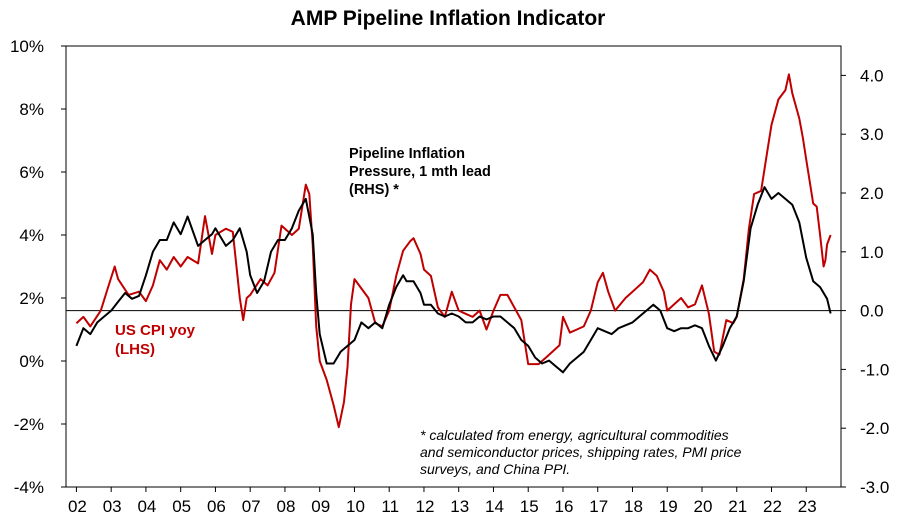 This screenshot has height=524, width=903. I want to click on right-tick-label: 4.0, so click(872, 75).